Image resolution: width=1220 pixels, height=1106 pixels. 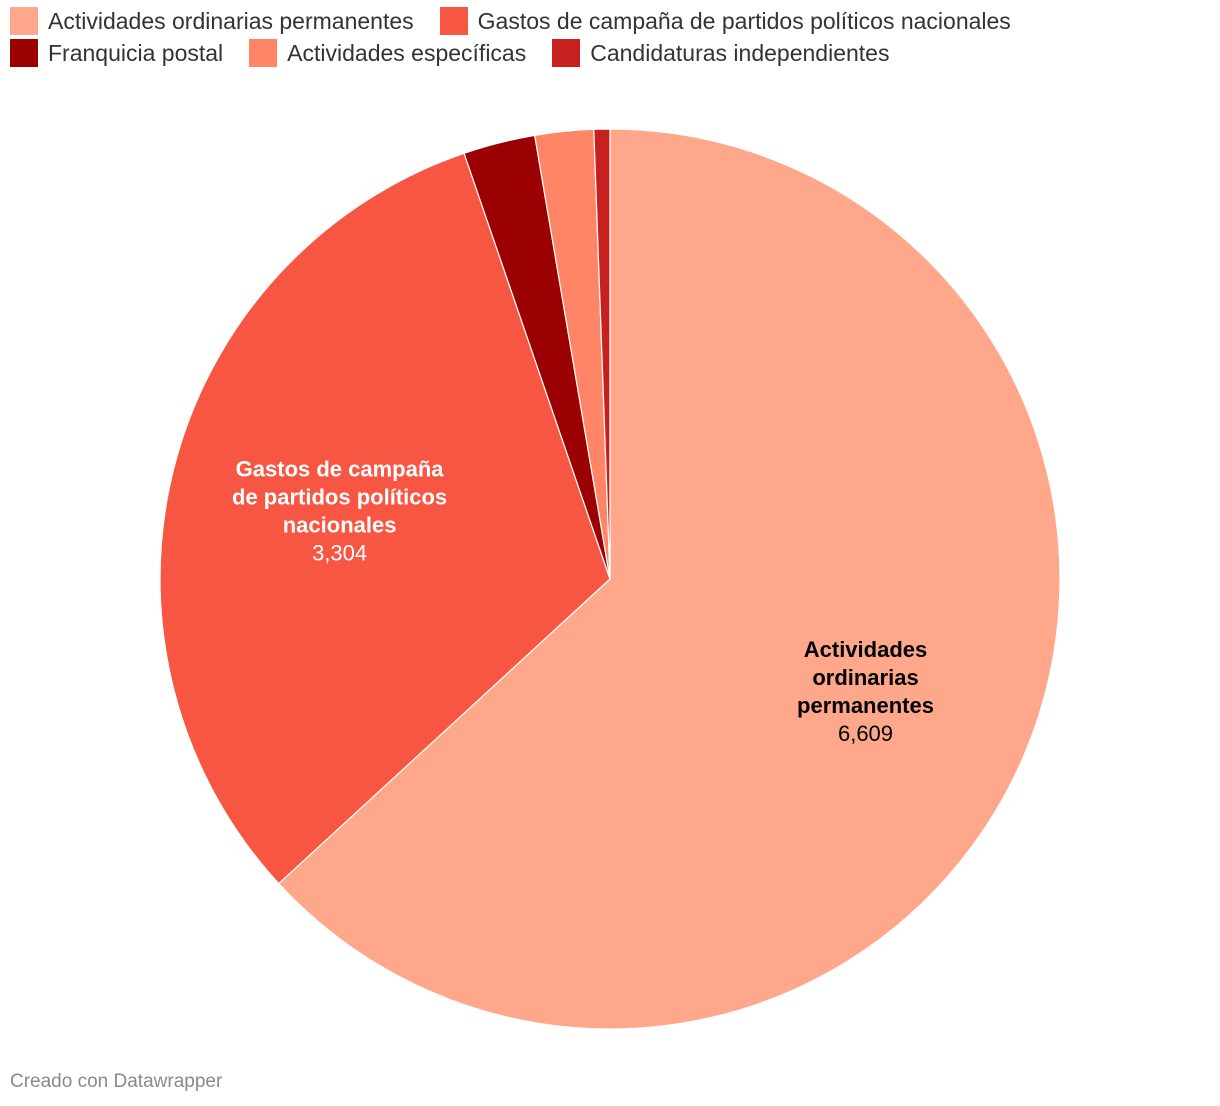 I want to click on legend-label-actividades-especificas: Actividades específicas, so click(x=407, y=52).